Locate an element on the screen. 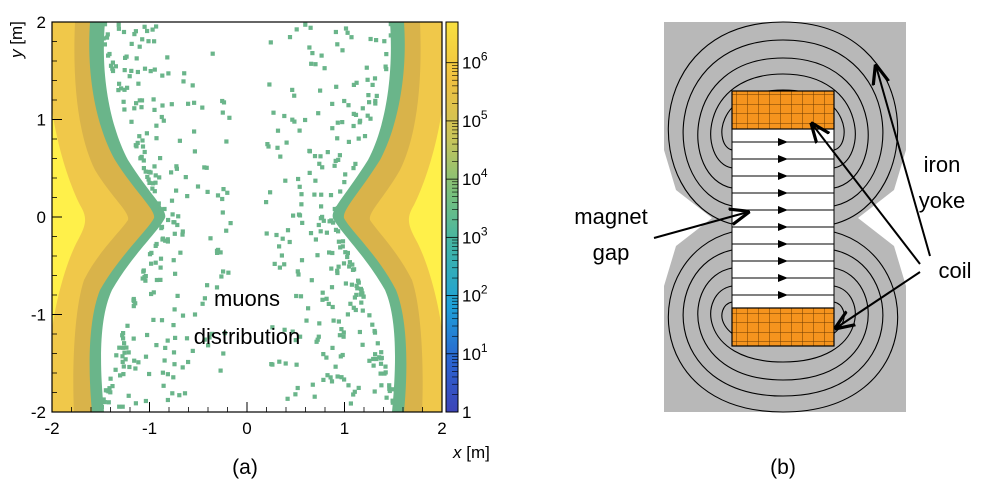 The image size is (982, 486). field-arrow is located at coordinates (783, 142).